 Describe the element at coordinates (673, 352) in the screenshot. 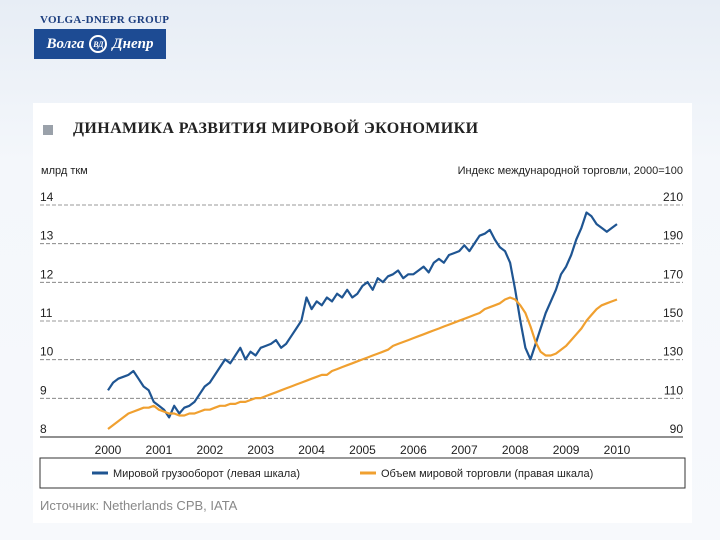

I see `y-right-tick-label: 130` at that location.